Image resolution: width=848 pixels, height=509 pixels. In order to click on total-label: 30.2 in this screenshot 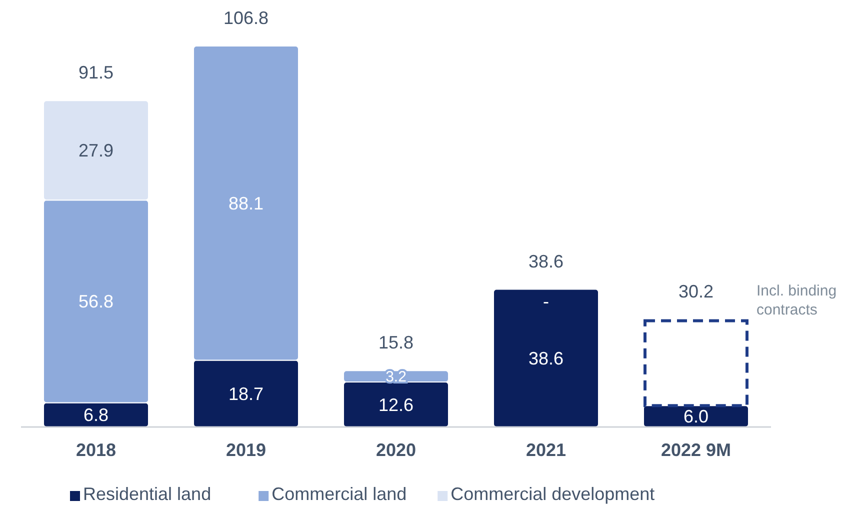, I will do `click(696, 291)`.